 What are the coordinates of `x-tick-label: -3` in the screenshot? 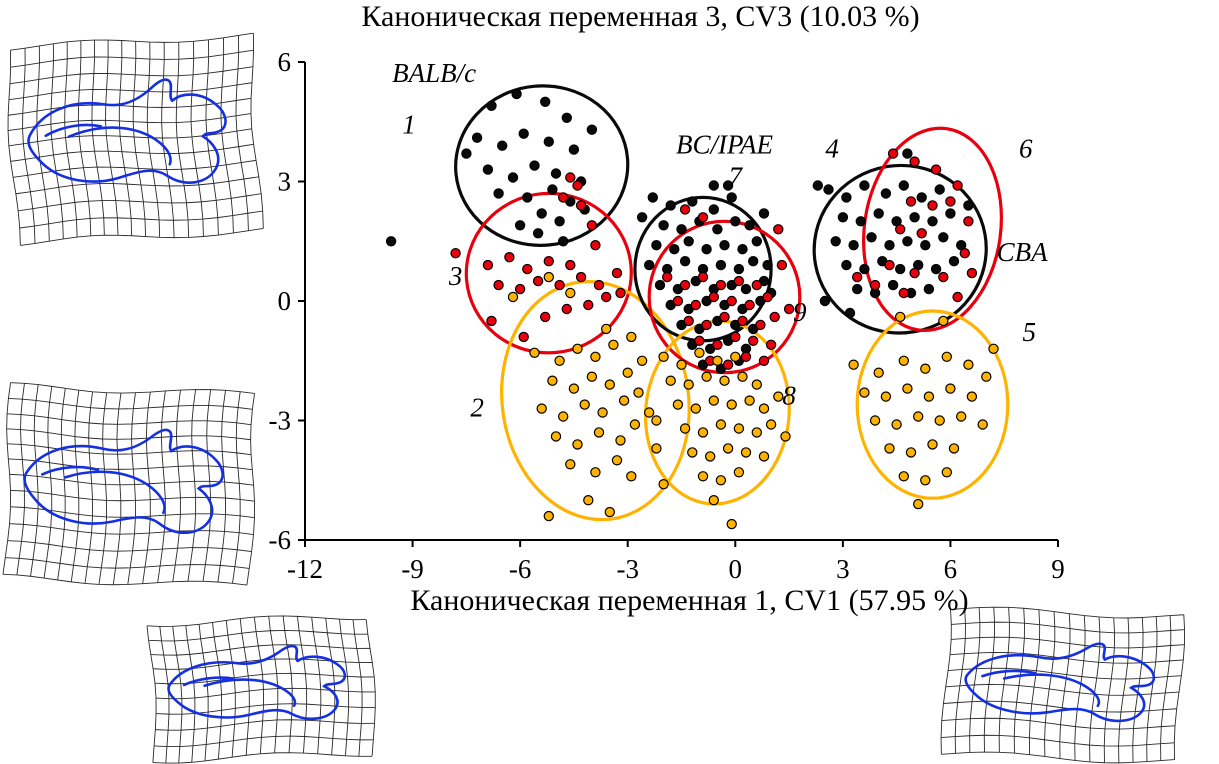 It's located at (627, 569).